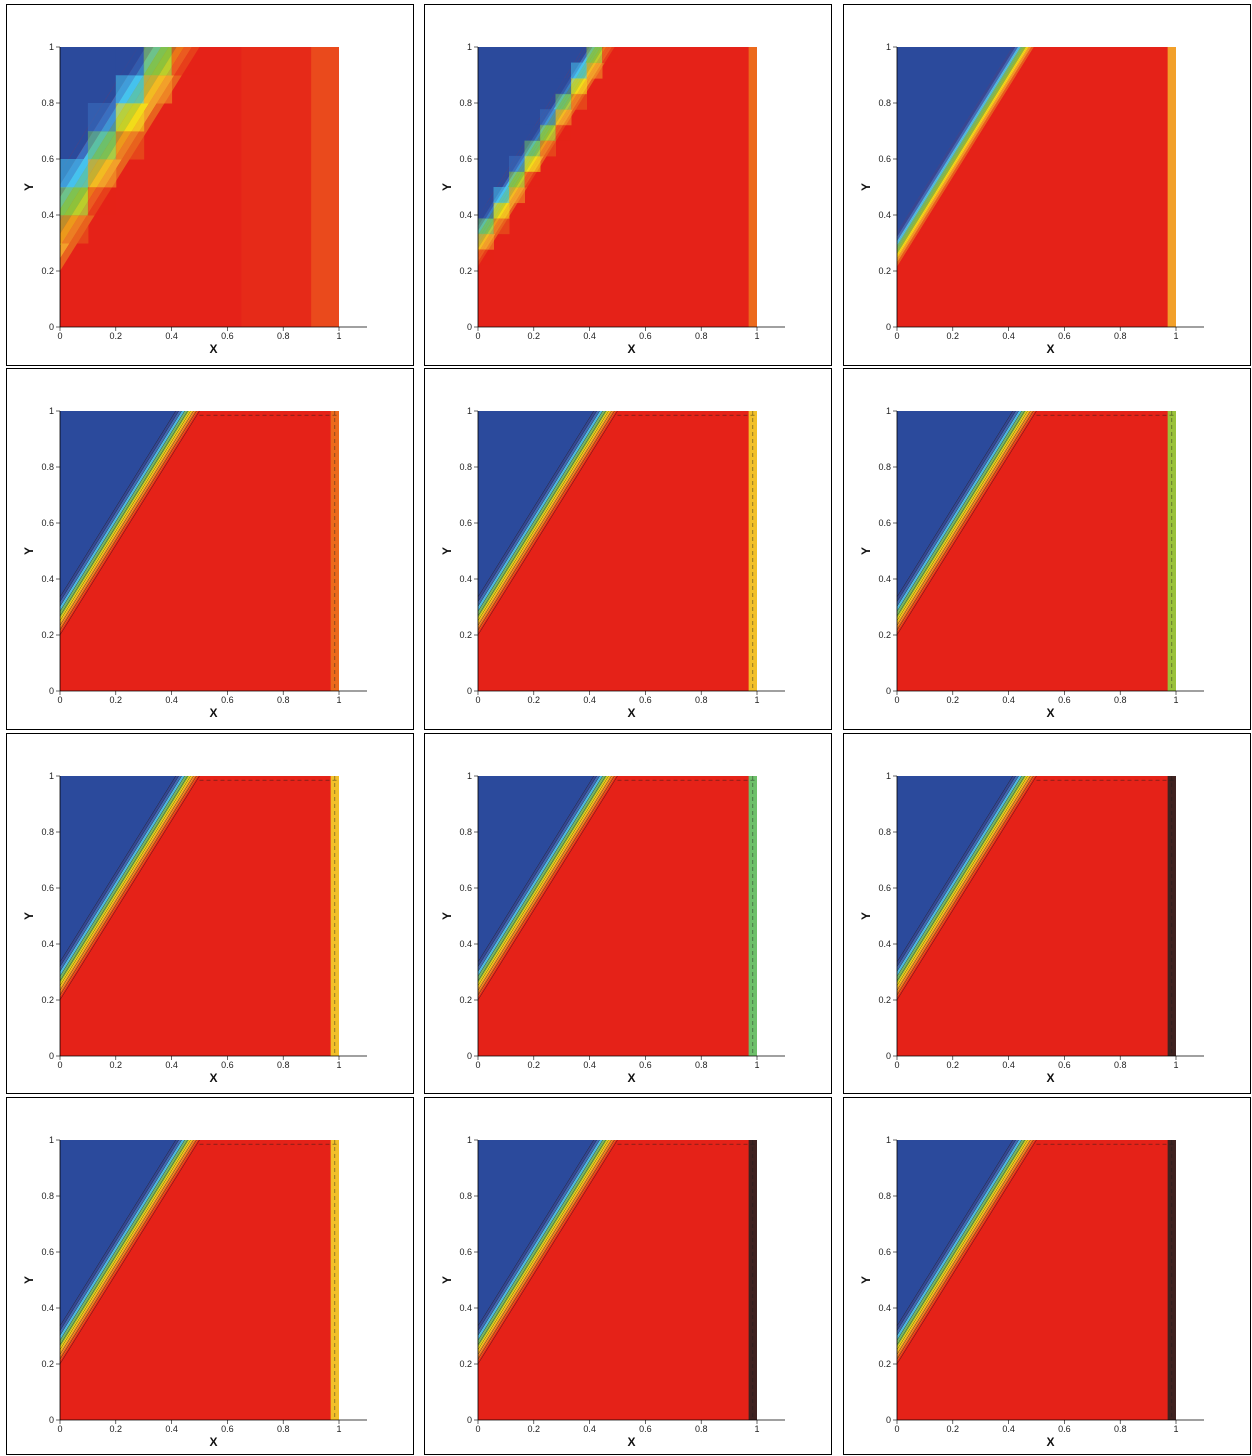 This screenshot has width=1252, height=1456. I want to click on y-tick-label: 0.8, so click(884, 1196).